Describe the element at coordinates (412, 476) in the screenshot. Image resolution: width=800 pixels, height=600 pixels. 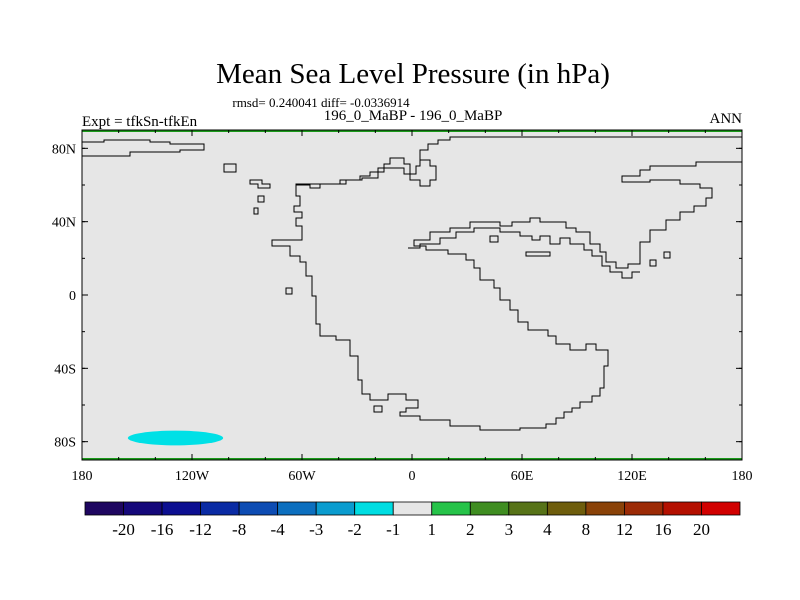
I see `x-tick-label: 0` at that location.